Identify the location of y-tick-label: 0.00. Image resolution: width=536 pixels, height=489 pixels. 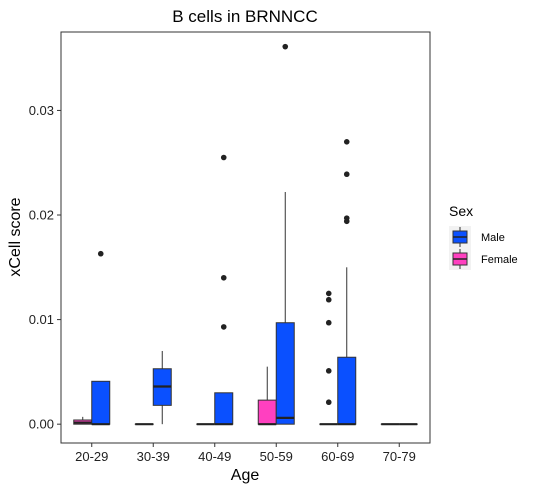
(41, 424).